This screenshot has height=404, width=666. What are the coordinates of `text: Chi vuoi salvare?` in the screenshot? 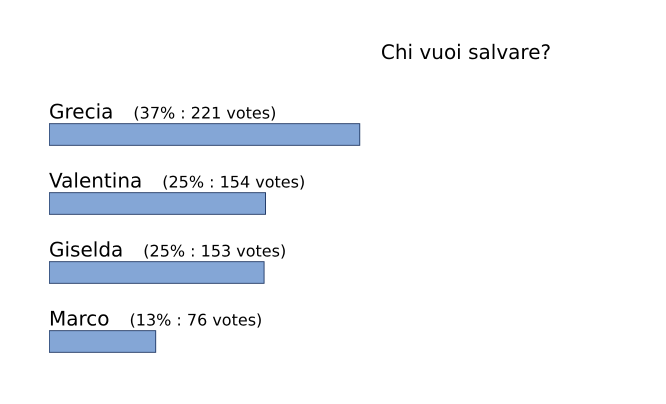 It's located at (466, 52).